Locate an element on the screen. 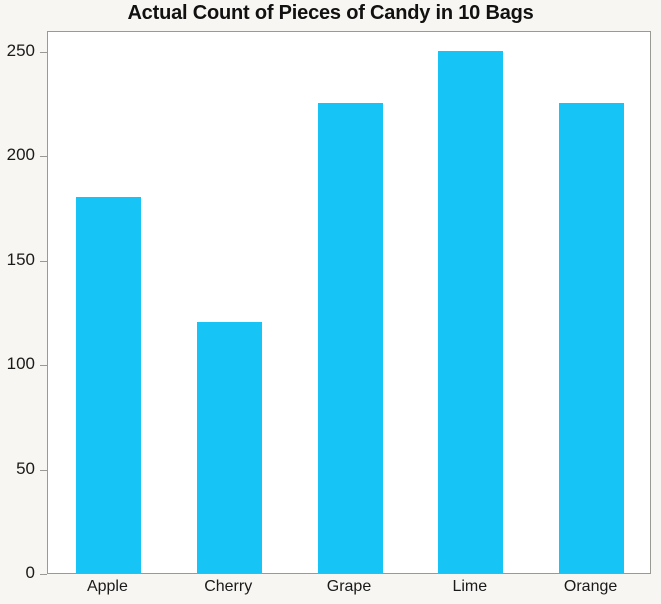  bar-cherry is located at coordinates (229, 447).